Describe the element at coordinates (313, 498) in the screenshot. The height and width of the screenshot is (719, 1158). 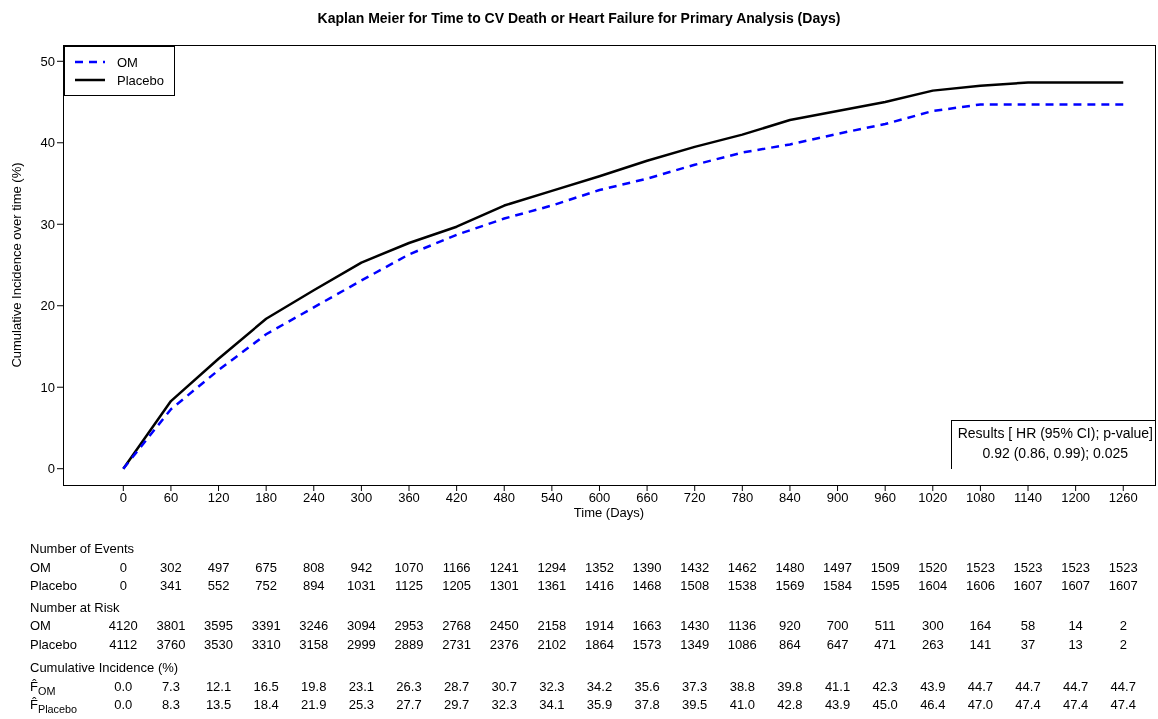
I see `x-tick-label: 240` at that location.